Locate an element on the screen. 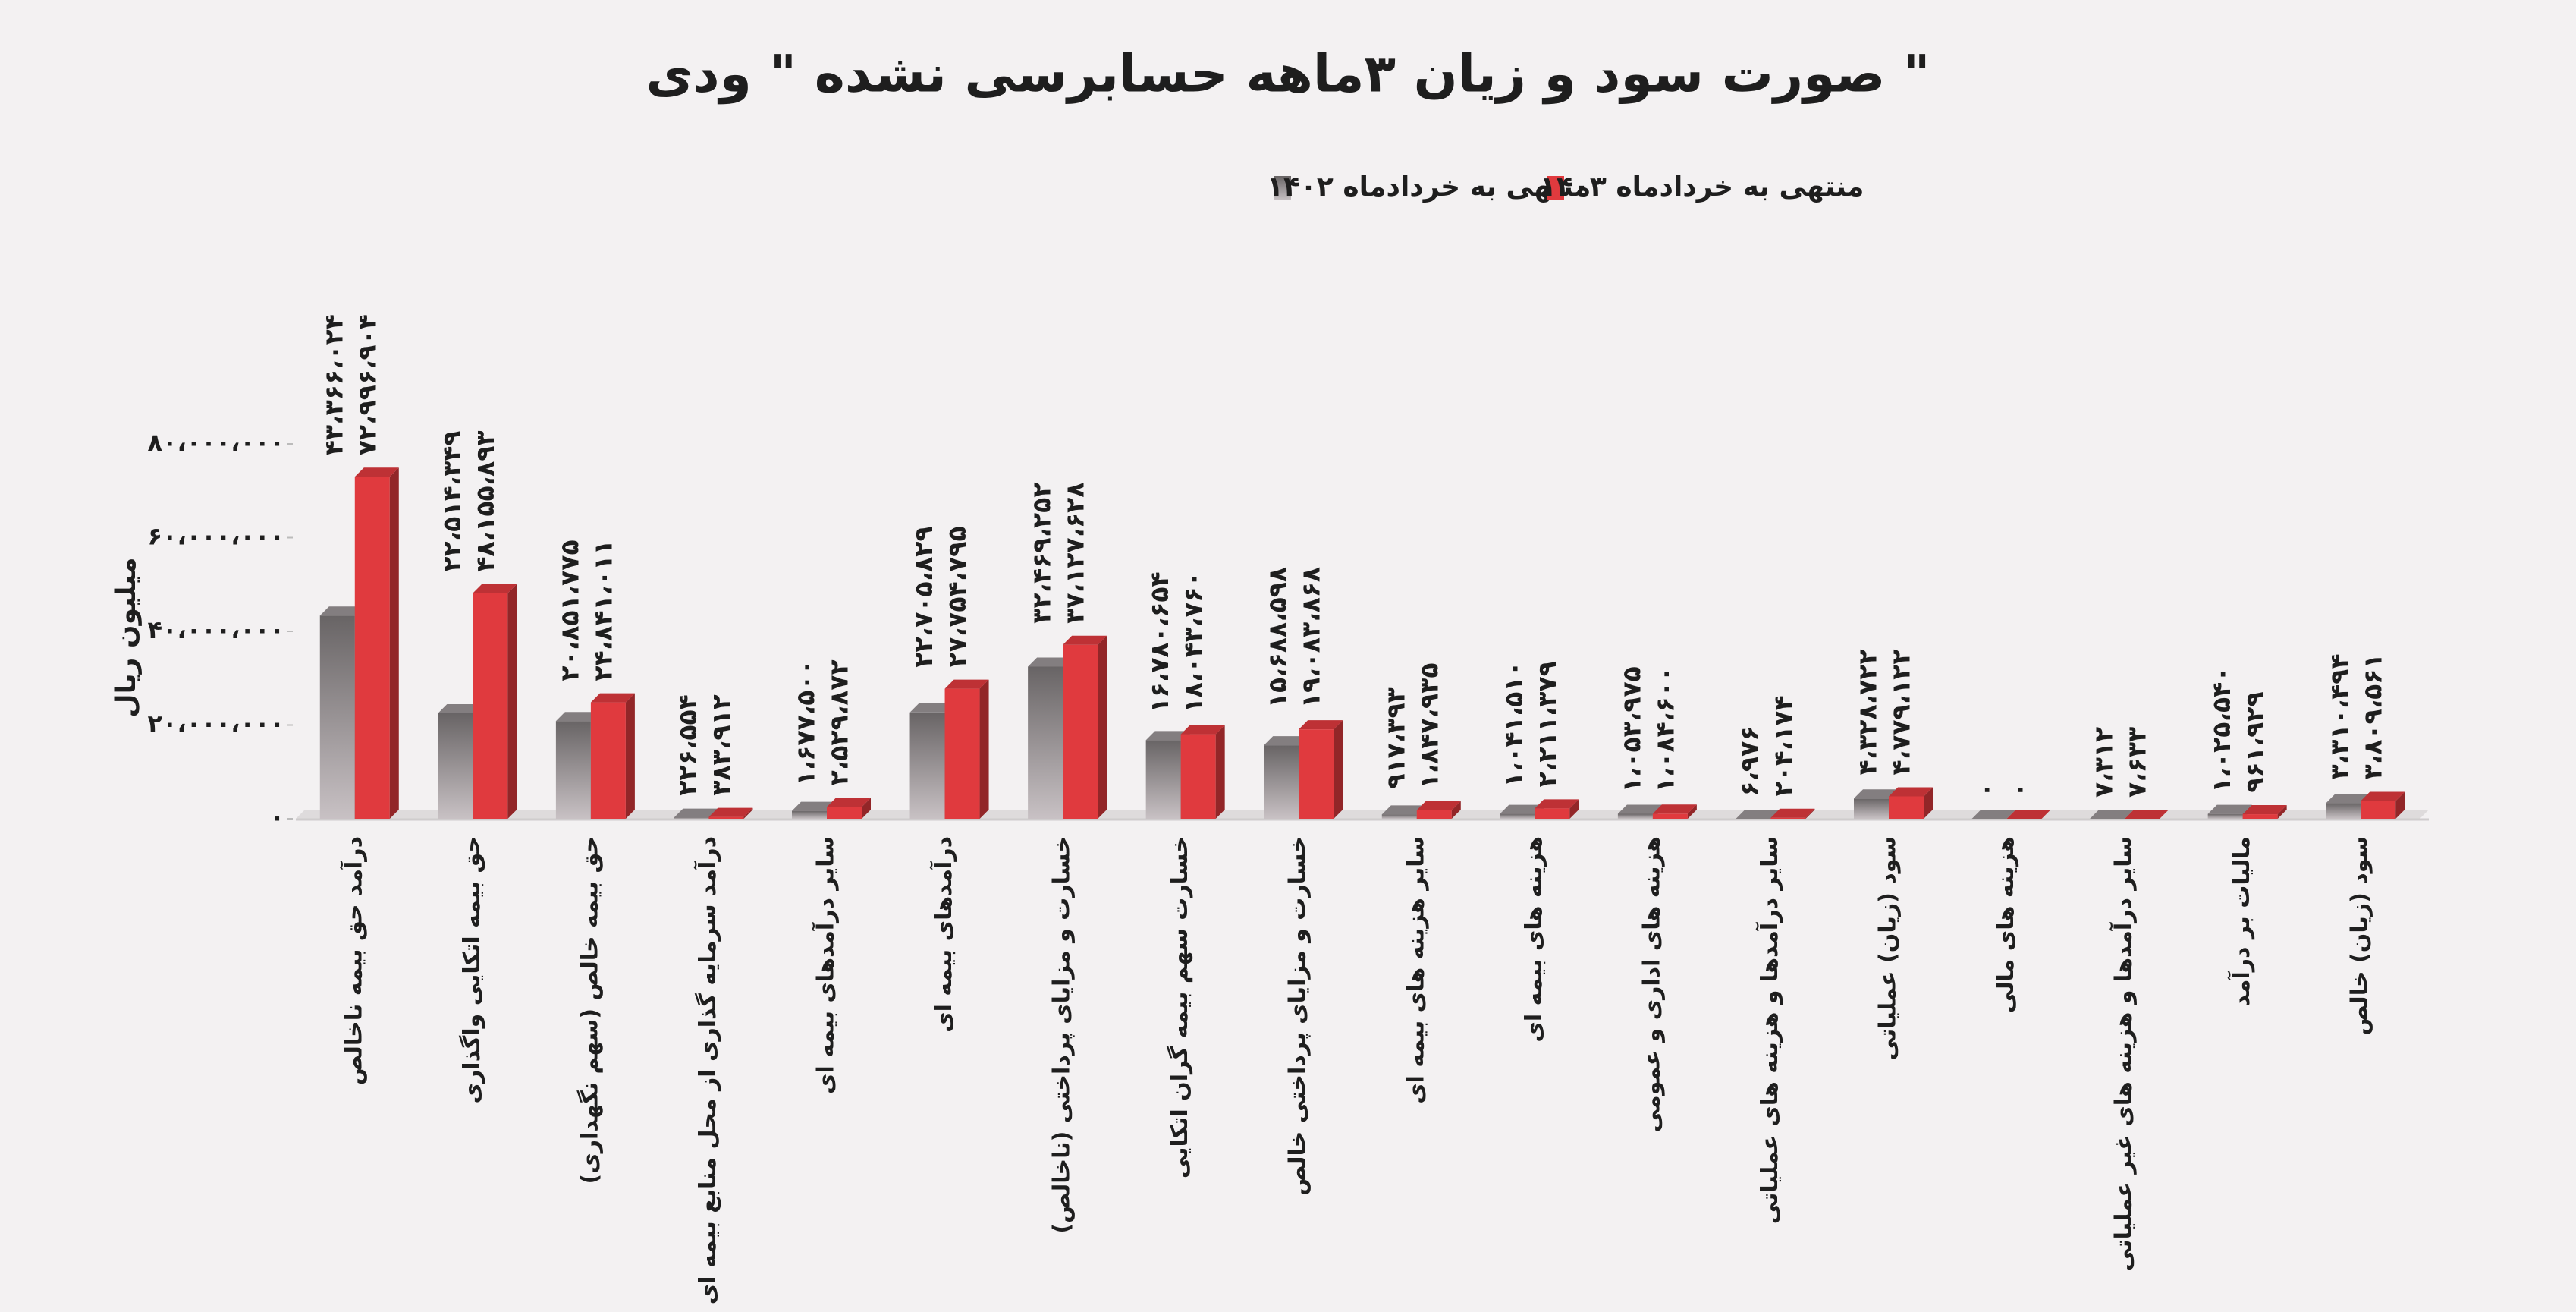  y-tick-label: ۲۰،۰۰۰،۰۰۰ is located at coordinates (215, 723).